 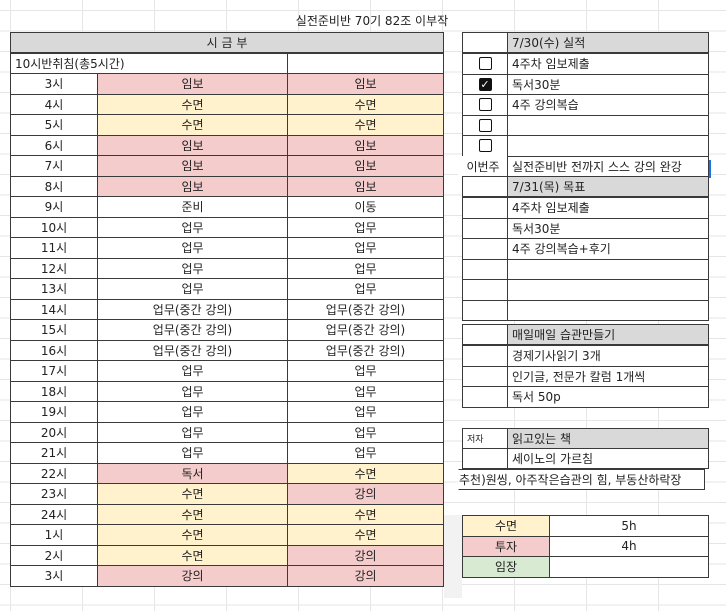 What do you see at coordinates (485, 458) in the screenshot?
I see `book-blank` at bounding box center [485, 458].